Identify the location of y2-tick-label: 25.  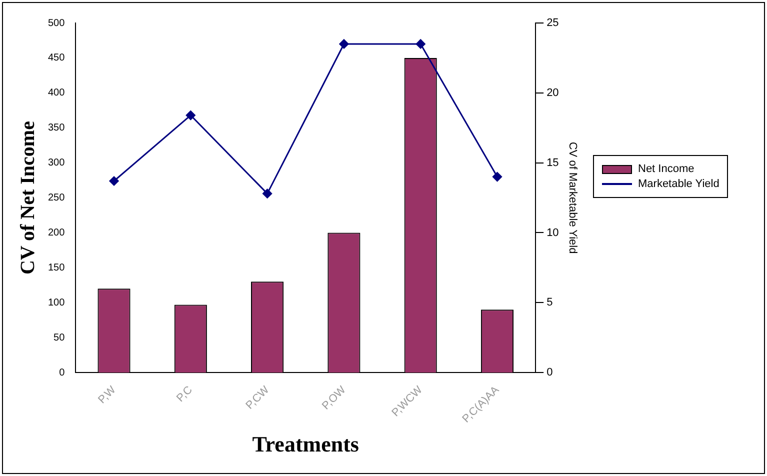
(552, 23).